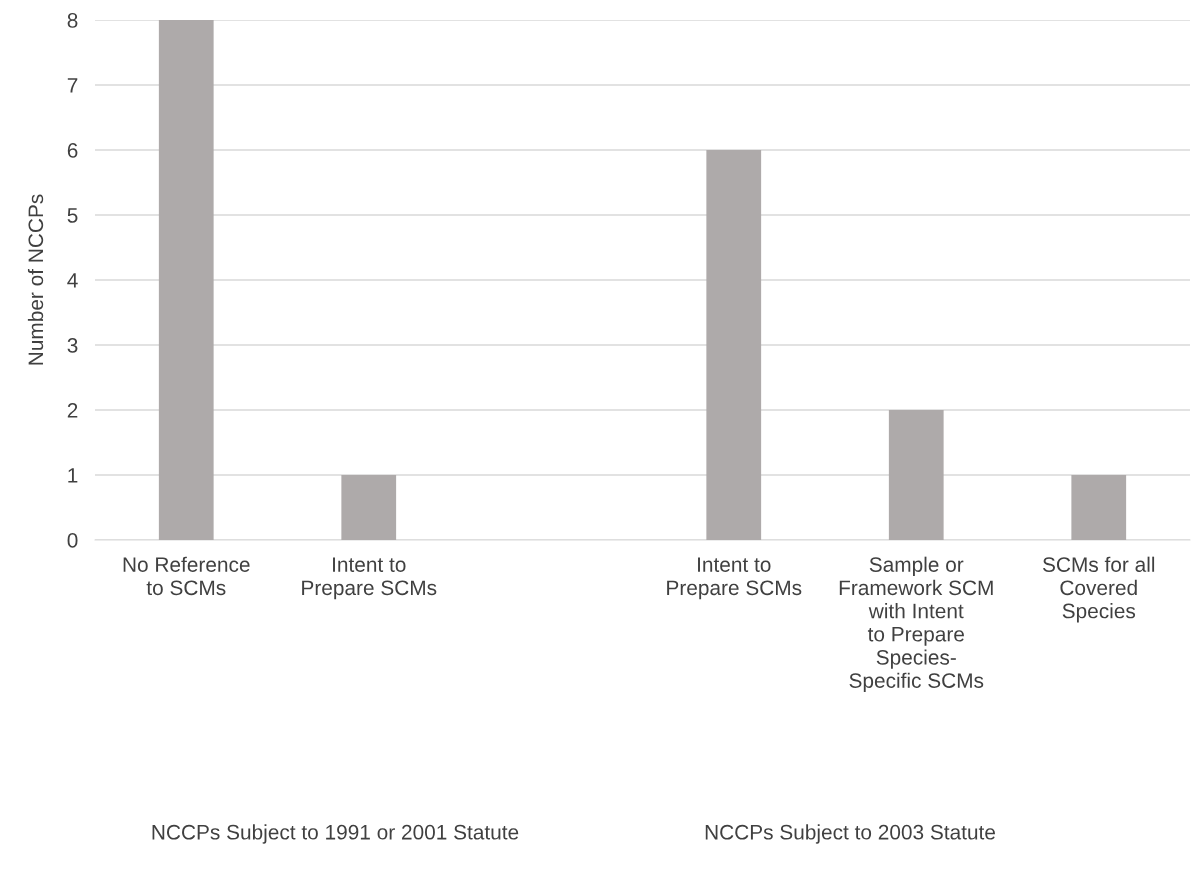  I want to click on y-tick-label: 2, so click(72, 410).